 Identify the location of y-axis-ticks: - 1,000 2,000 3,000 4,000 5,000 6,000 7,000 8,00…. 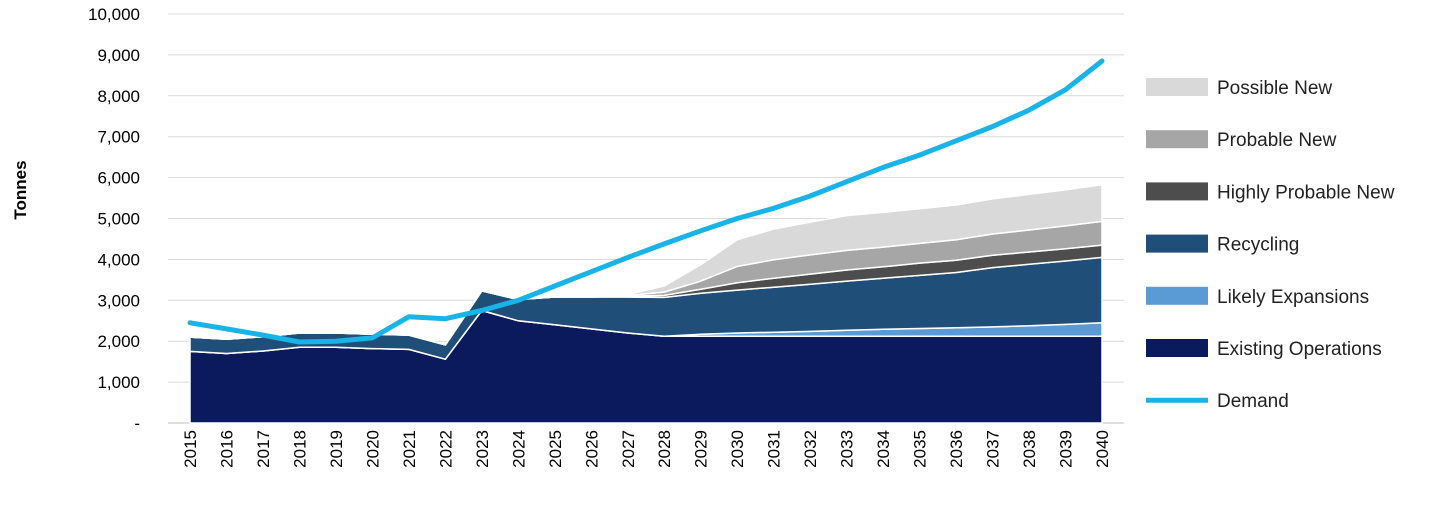
(114, 219).